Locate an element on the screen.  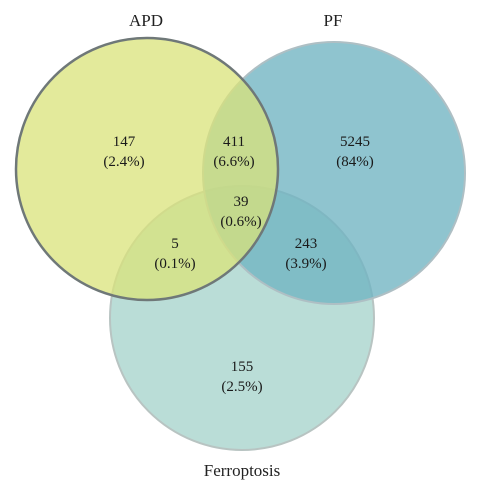
all-three-pct: (0.6%) is located at coordinates (240, 222).